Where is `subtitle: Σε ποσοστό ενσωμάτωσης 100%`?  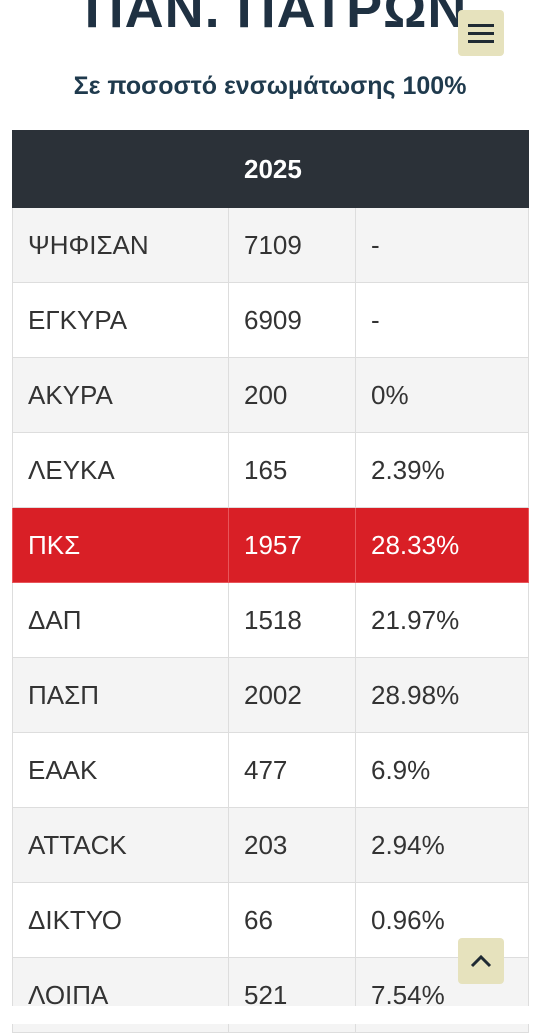 subtitle: Σε ποσοστό ενσωμάτωσης 100% is located at coordinates (270, 86).